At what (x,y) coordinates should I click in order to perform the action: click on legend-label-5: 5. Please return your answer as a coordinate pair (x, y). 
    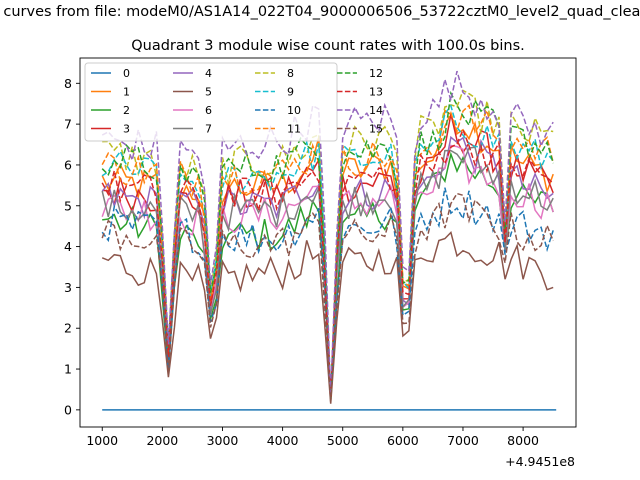
    Looking at the image, I should click on (208, 92).